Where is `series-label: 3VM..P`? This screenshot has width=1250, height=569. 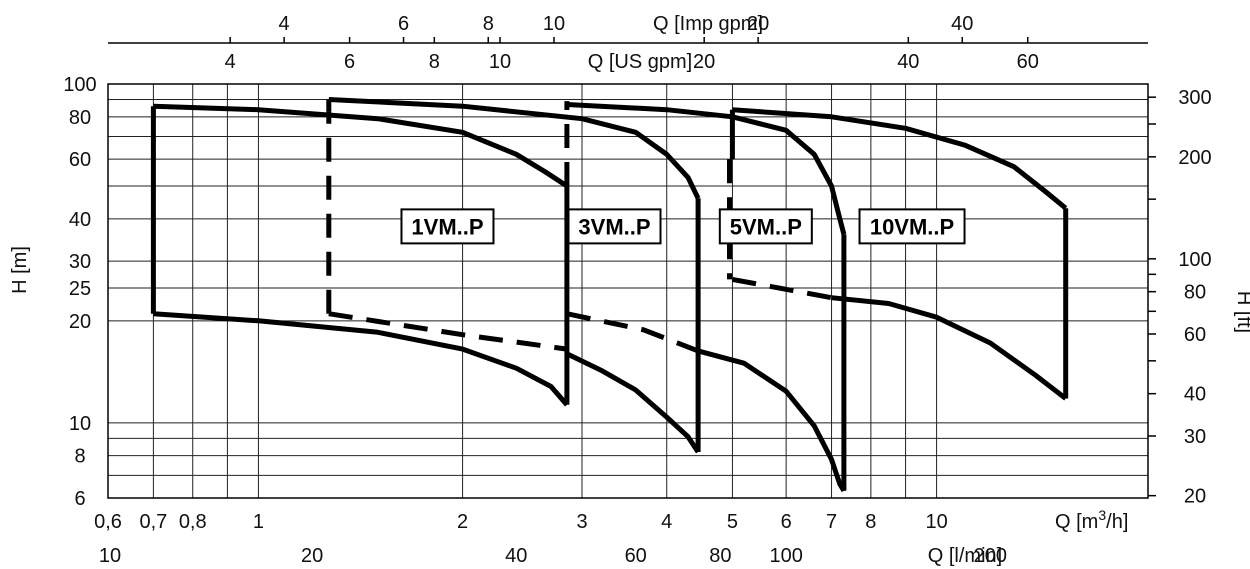
series-label: 3VM..P is located at coordinates (614, 226).